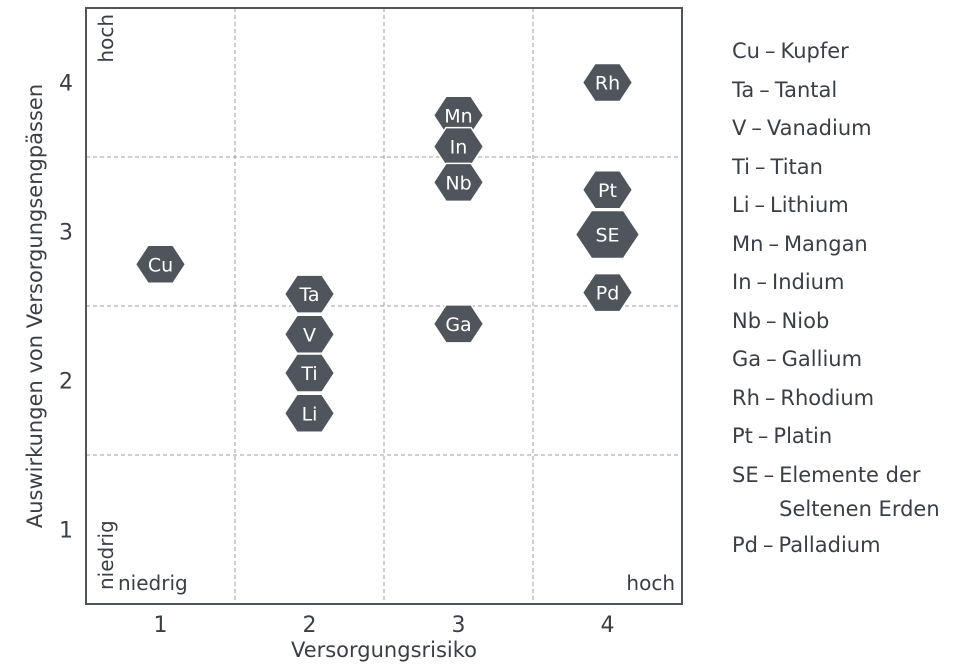 Image resolution: width=960 pixels, height=668 pixels. I want to click on legend-abbr: In, so click(742, 282).